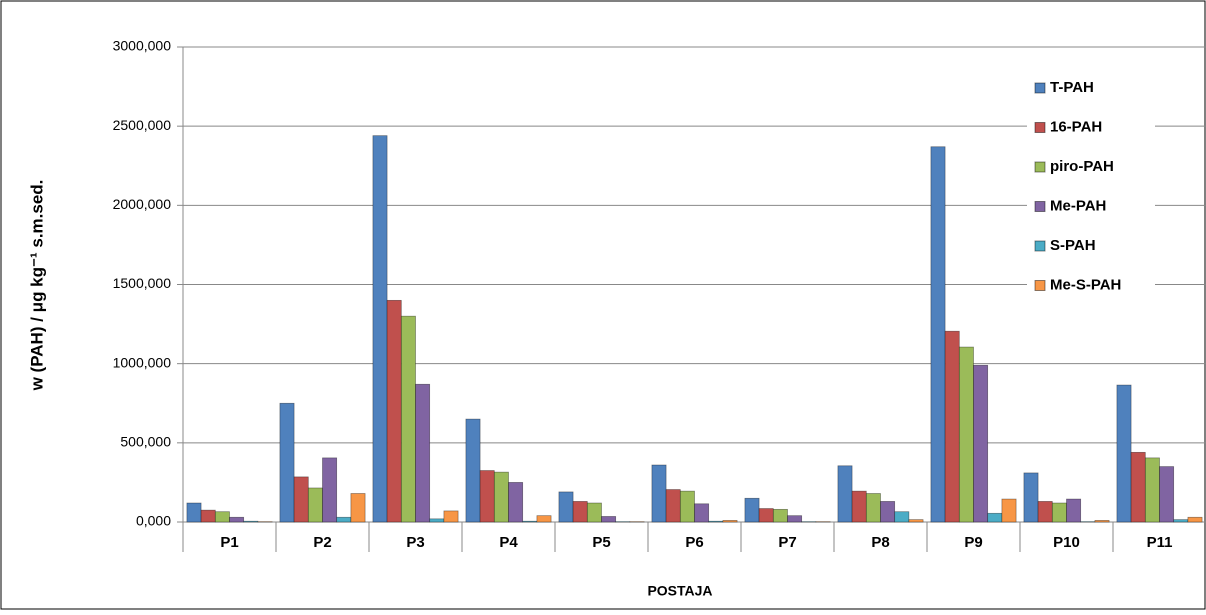 The image size is (1206, 615). What do you see at coordinates (1082, 166) in the screenshot?
I see `legend-label: piro-PAH` at bounding box center [1082, 166].